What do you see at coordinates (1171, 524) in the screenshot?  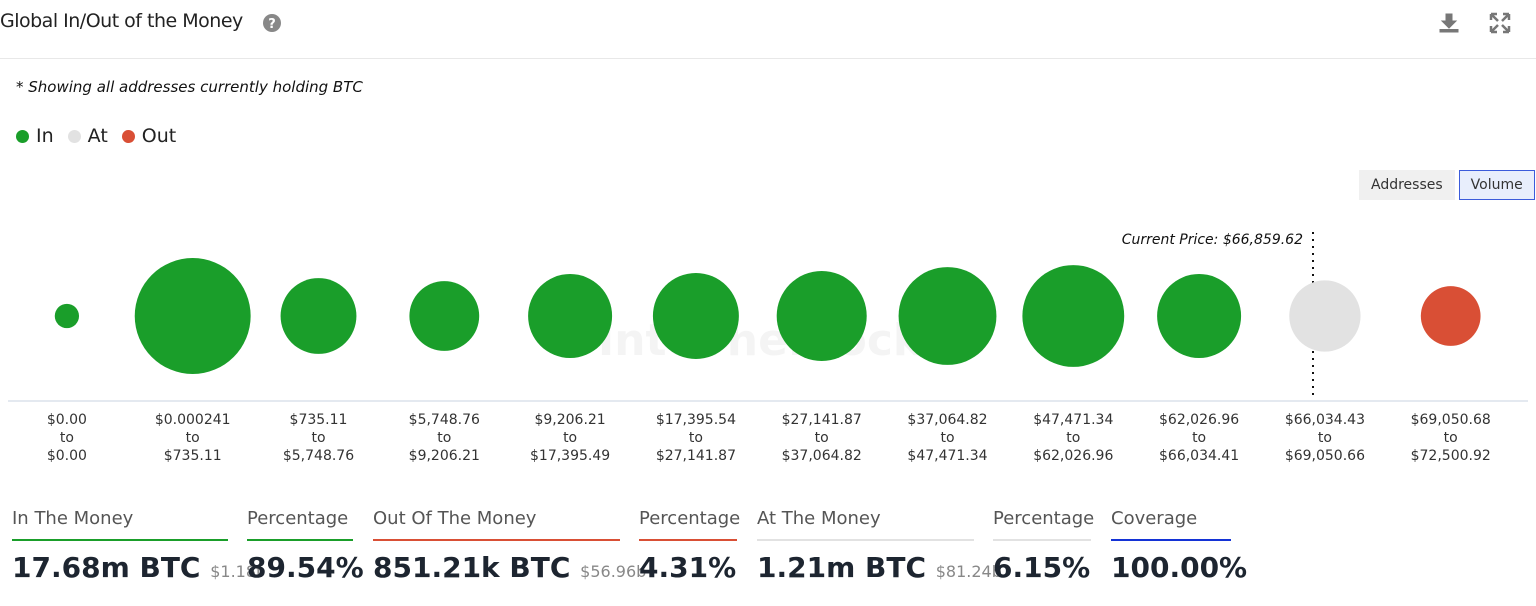 I see `summary-label: Coverage` at bounding box center [1171, 524].